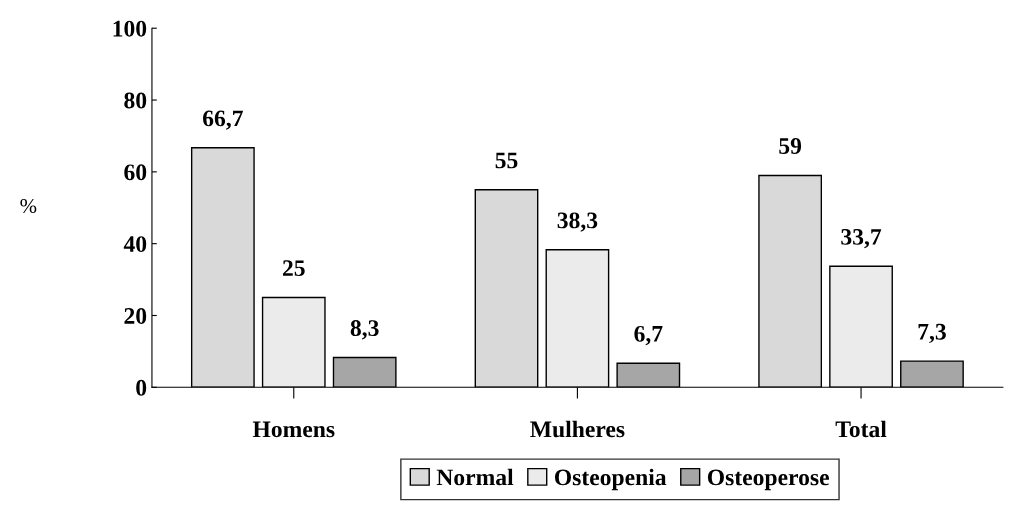  Describe the element at coordinates (135, 172) in the screenshot. I see `y-tick-label: 60` at that location.